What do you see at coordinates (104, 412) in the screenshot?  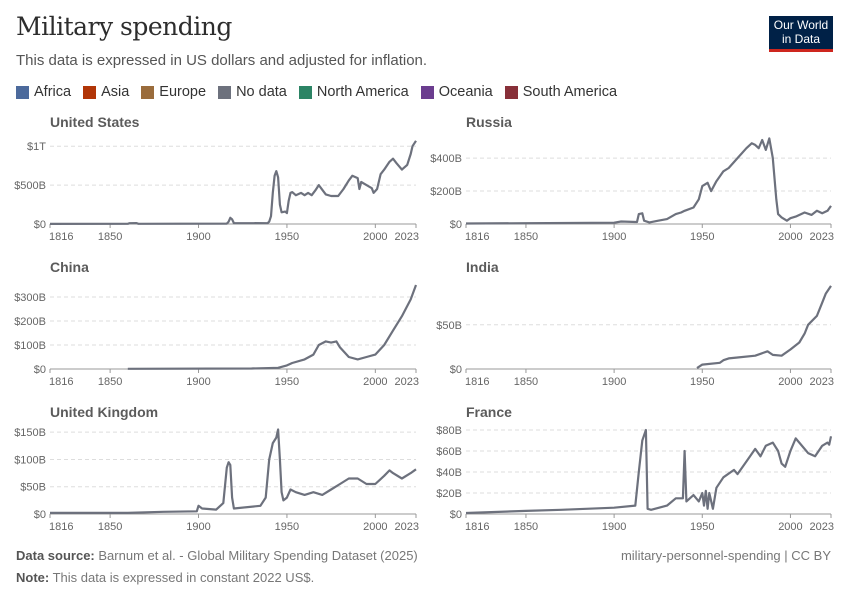 I see `panel-title: United Kingdom` at bounding box center [104, 412].